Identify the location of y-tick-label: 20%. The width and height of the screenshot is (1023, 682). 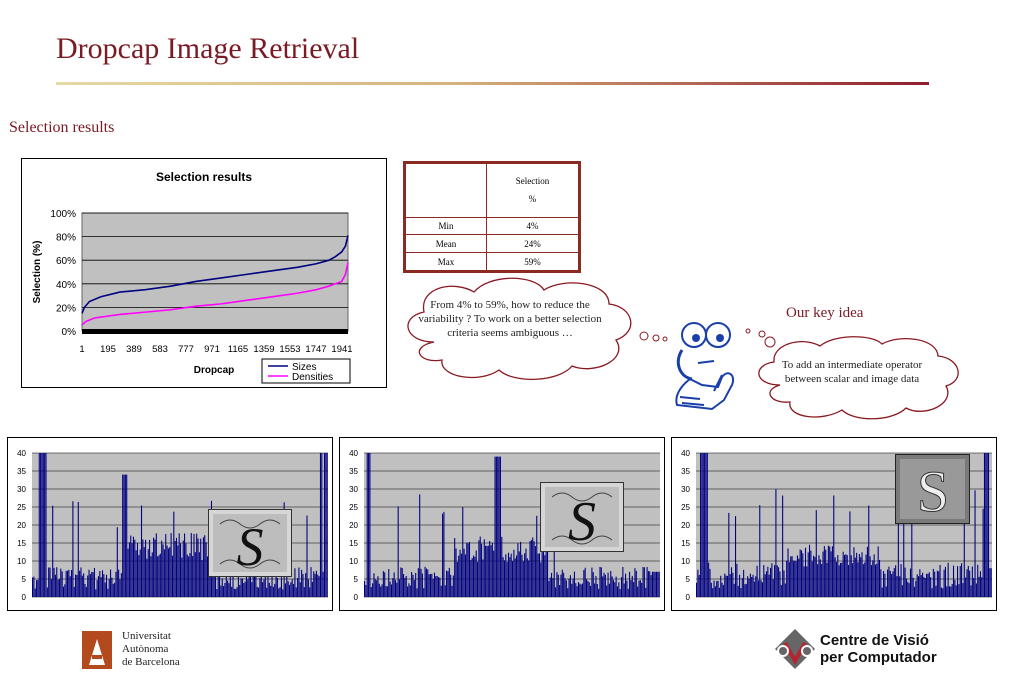
(66, 308).